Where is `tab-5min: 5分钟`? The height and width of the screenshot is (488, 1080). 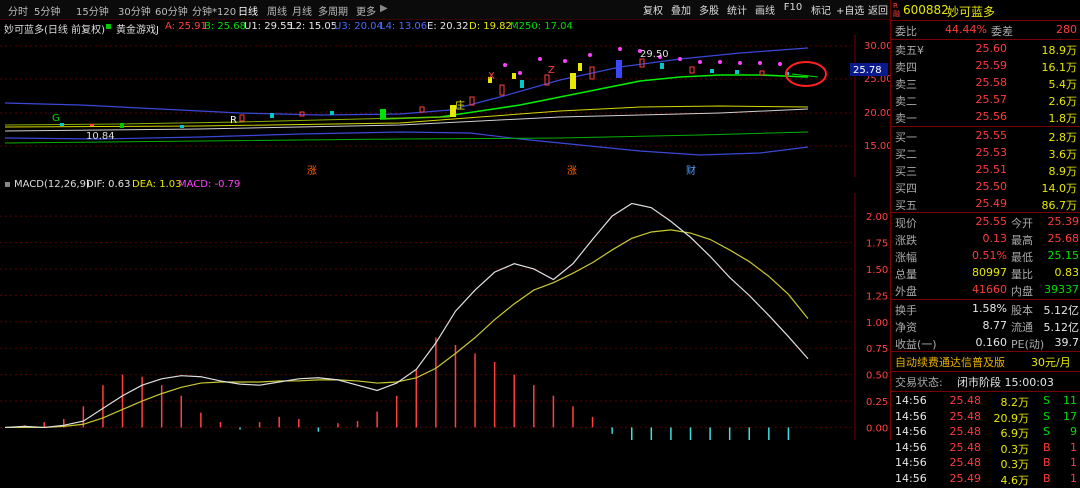 tab-5min: 5分钟 is located at coordinates (47, 12).